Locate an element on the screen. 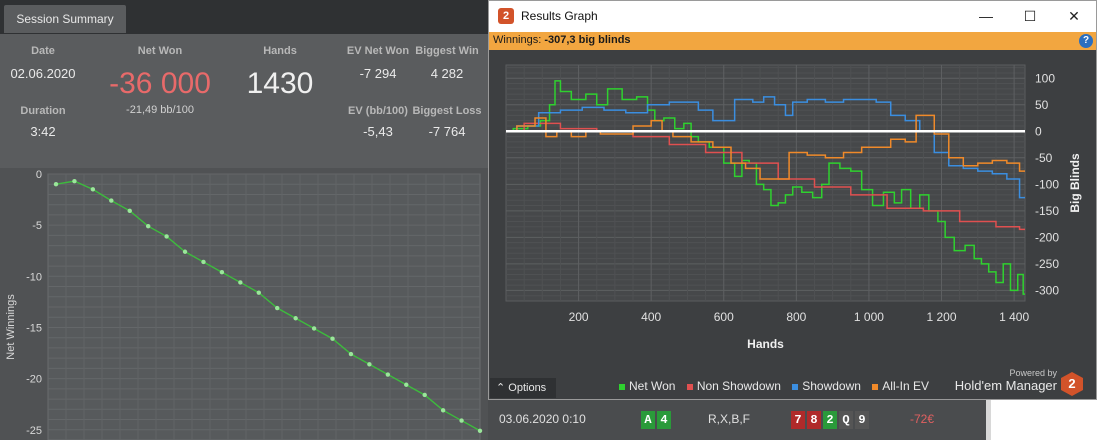 This screenshot has height=440, width=1097. x-tick-label: 600 is located at coordinates (724, 317).